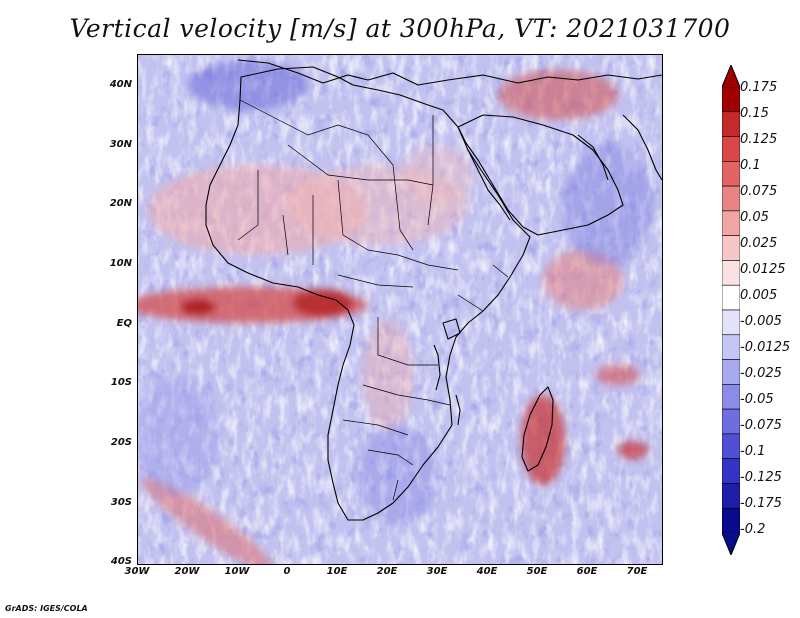 The height and width of the screenshot is (618, 800). I want to click on colorbar-label: -0.125, so click(761, 477).